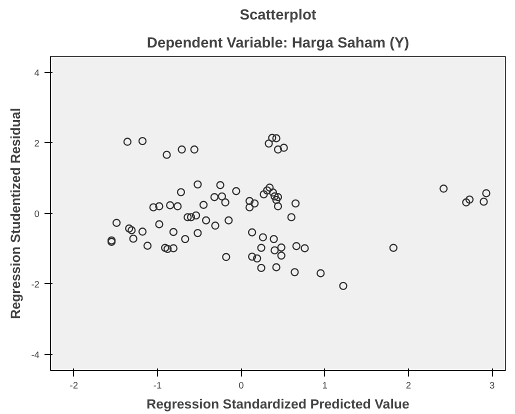 Image resolution: width=515 pixels, height=414 pixels. What do you see at coordinates (37, 143) in the screenshot?
I see `y-tick-label: 2` at bounding box center [37, 143].